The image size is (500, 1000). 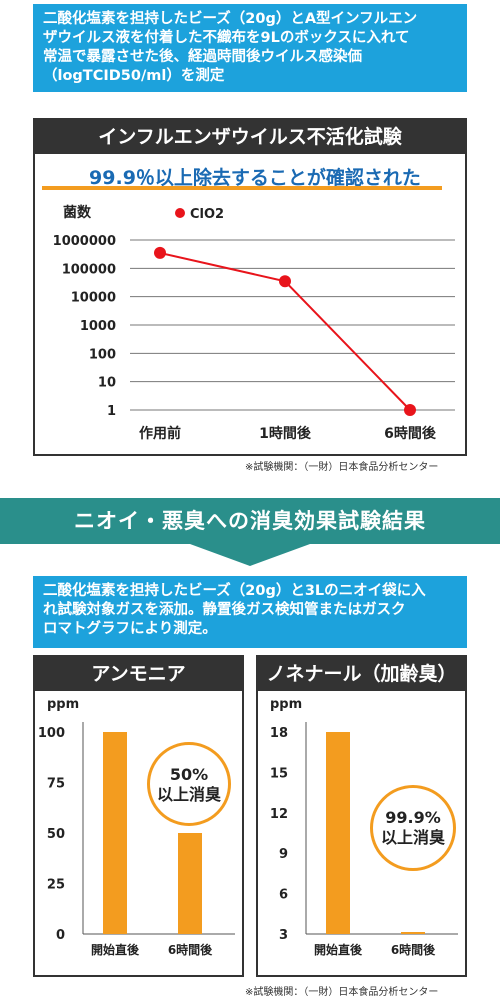 What do you see at coordinates (285, 433) in the screenshot?
I see `x-tick-label: 1時間後` at bounding box center [285, 433].